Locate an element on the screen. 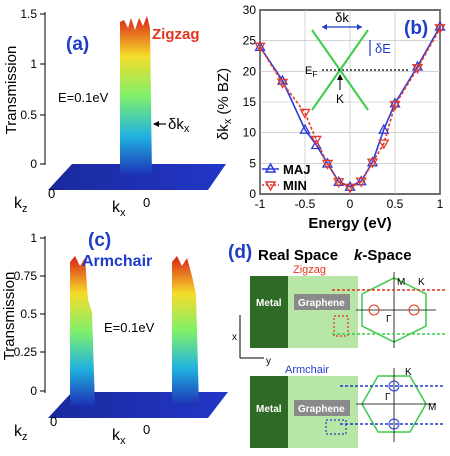 This screenshot has width=450, height=456. ytick-label: 10 is located at coordinates (250, 133).